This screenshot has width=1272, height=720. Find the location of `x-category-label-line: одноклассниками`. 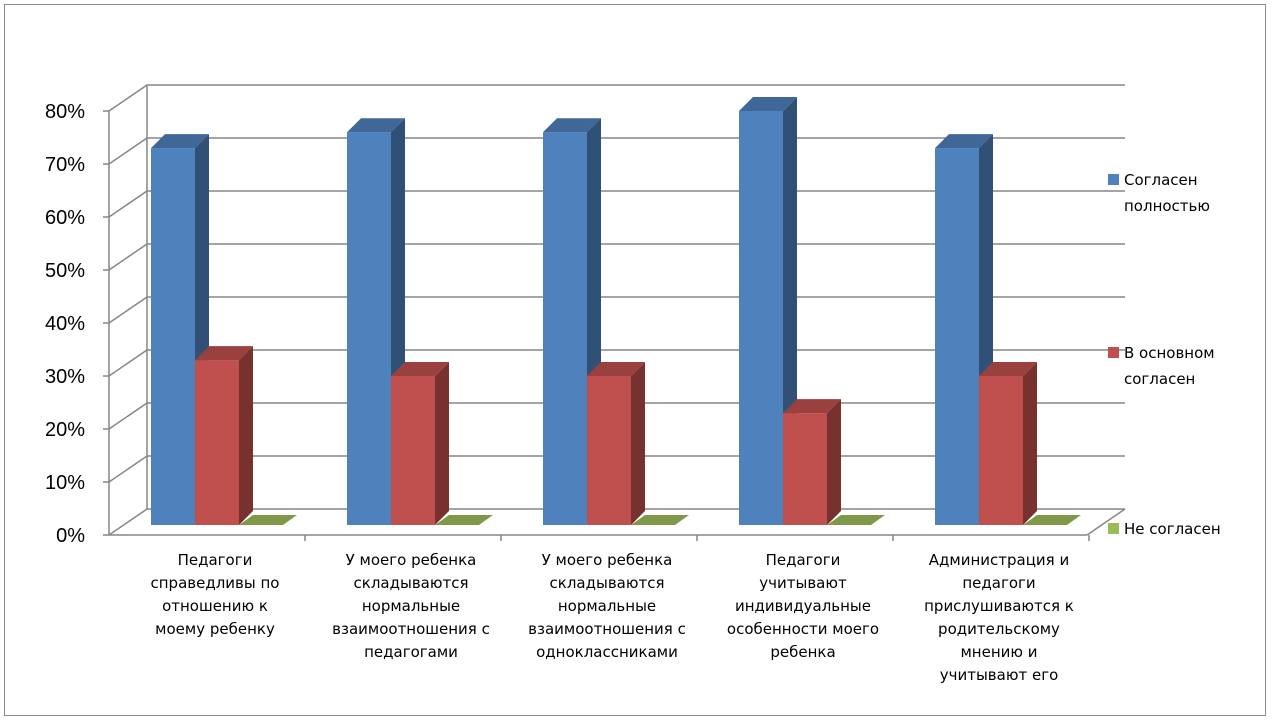

x-category-label-line: одноклассниками is located at coordinates (607, 652).